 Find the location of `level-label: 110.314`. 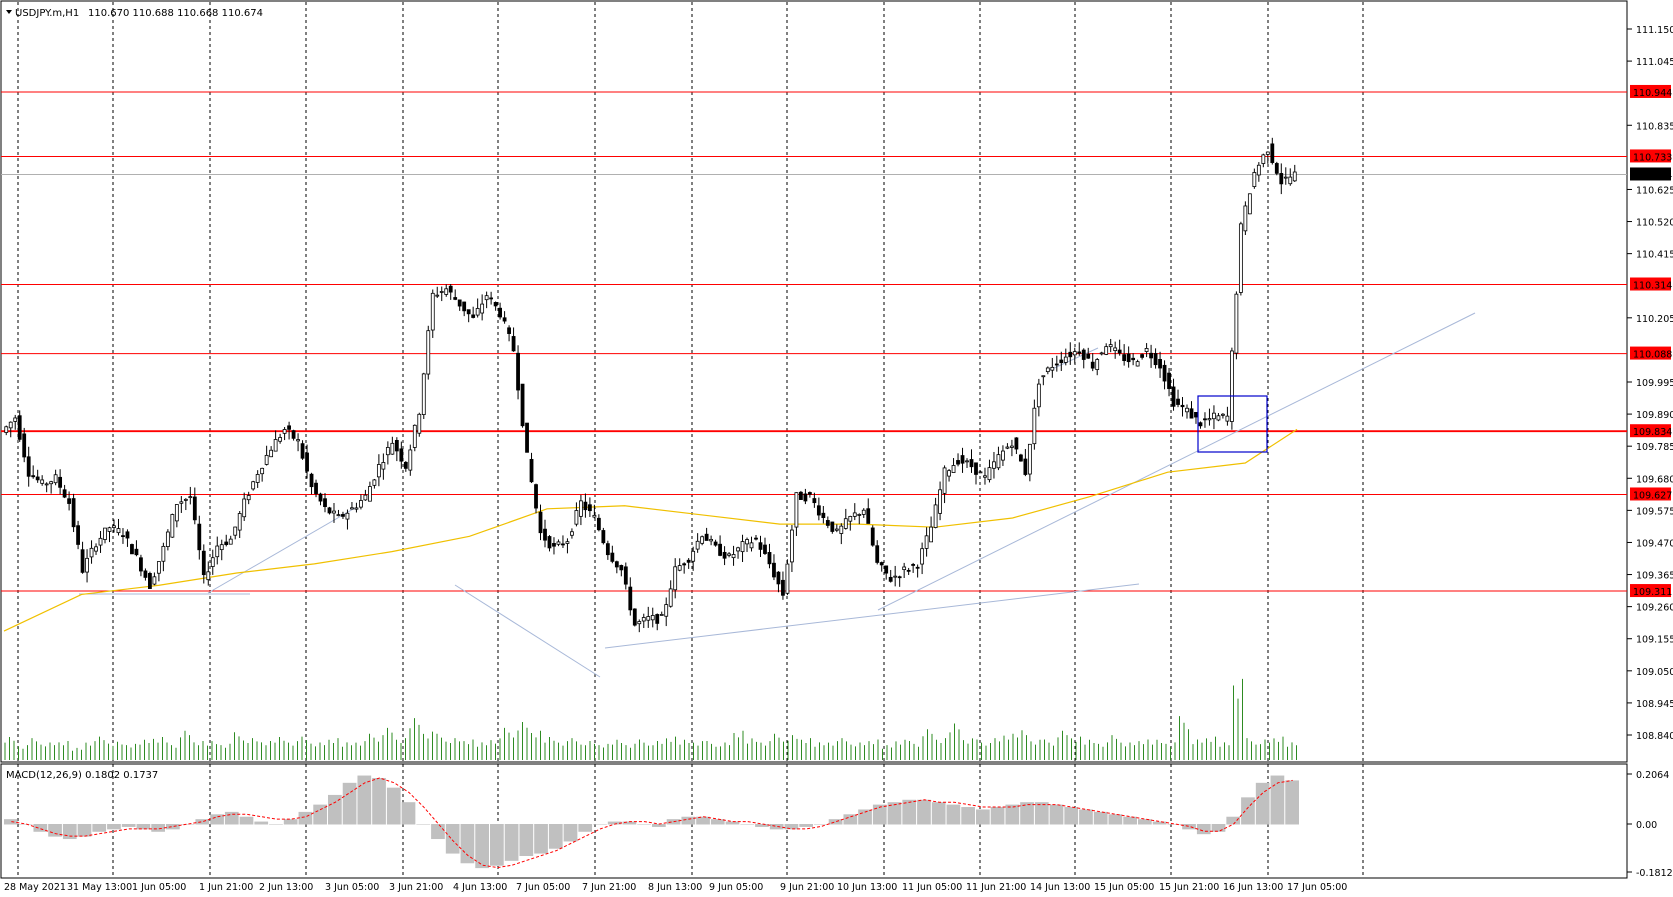

level-label: 110.314 is located at coordinates (1652, 286).